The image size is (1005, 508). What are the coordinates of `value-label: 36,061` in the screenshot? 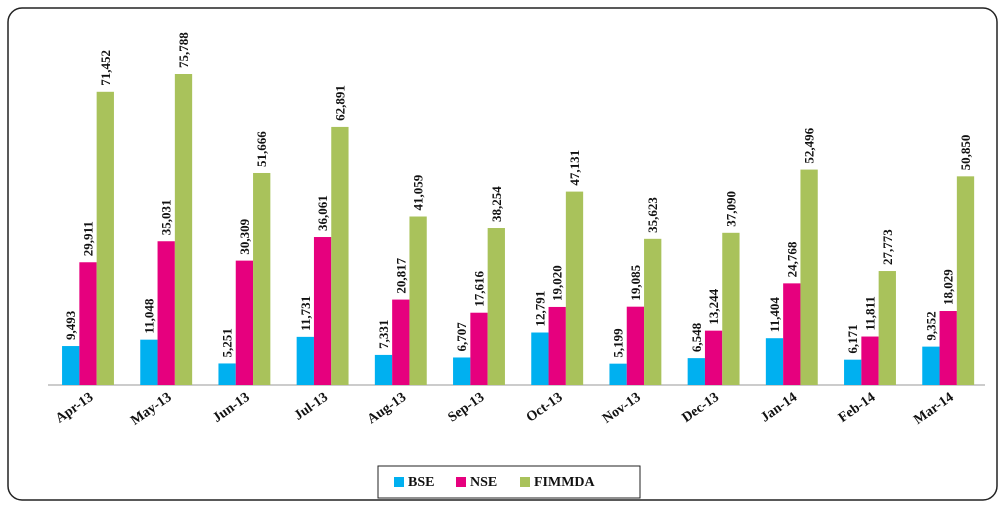 It's located at (322, 213).